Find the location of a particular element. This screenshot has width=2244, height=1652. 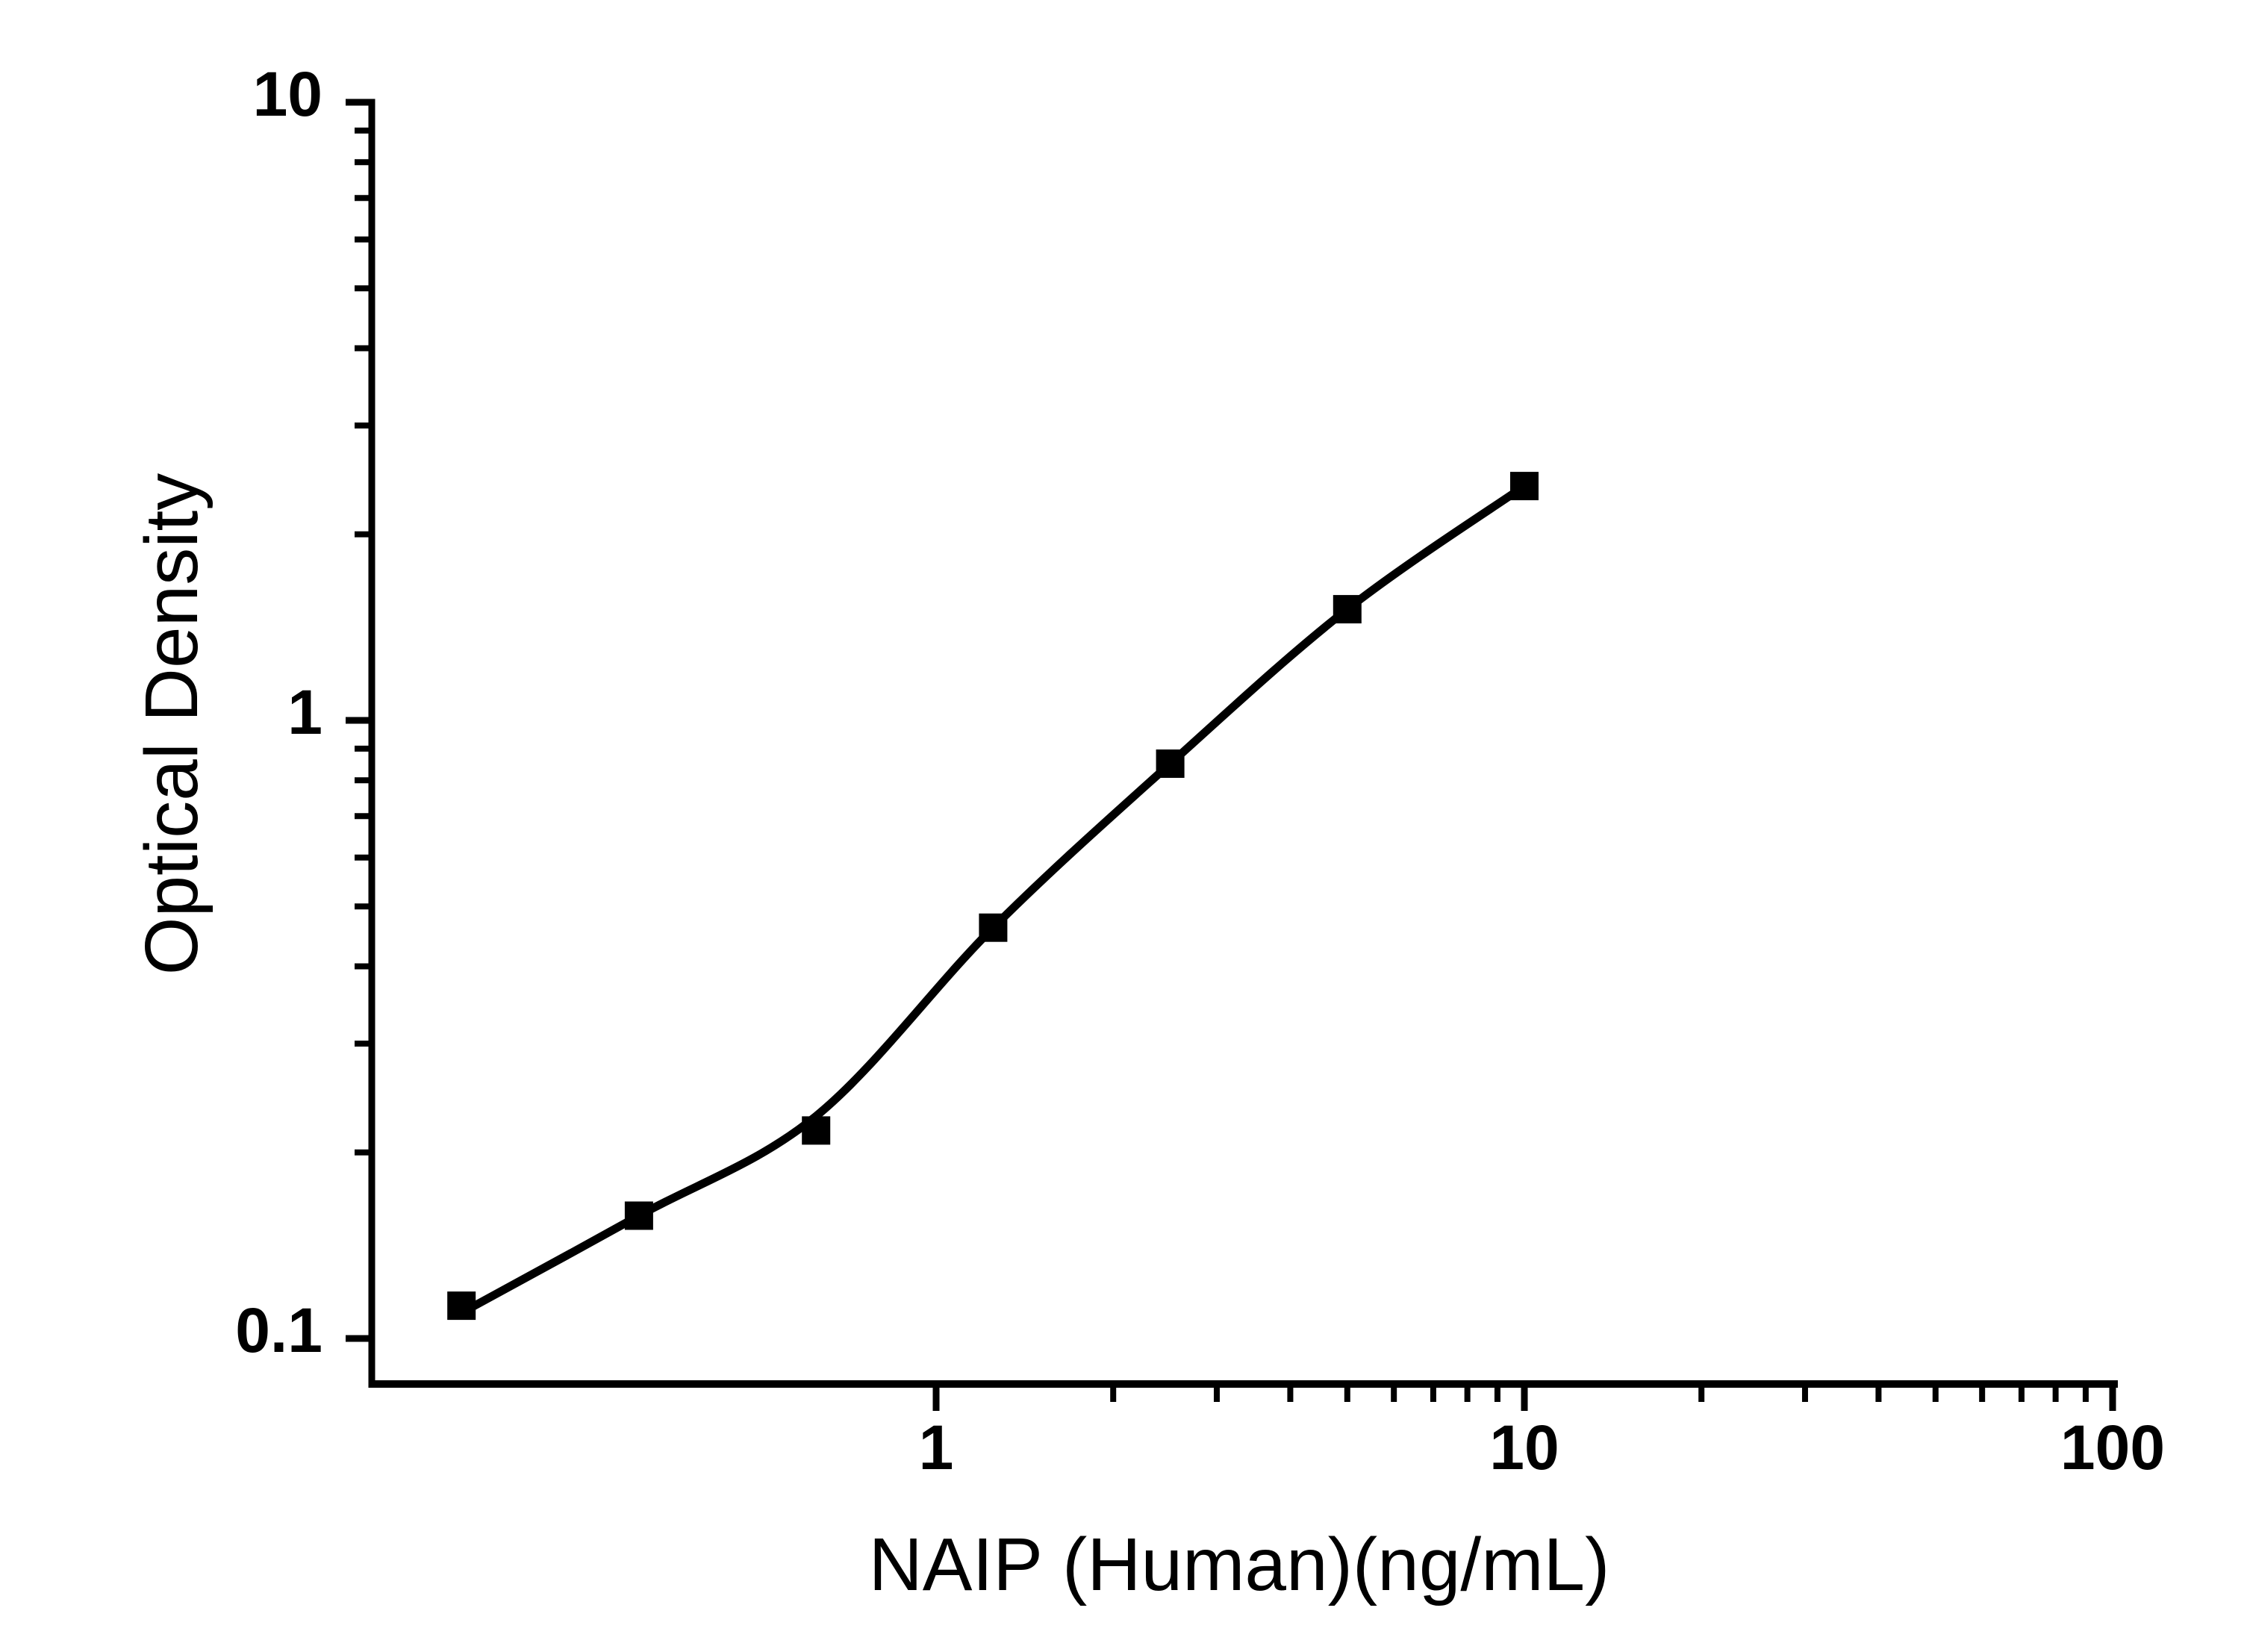

x-tick-label: 100 is located at coordinates (2112, 1447).